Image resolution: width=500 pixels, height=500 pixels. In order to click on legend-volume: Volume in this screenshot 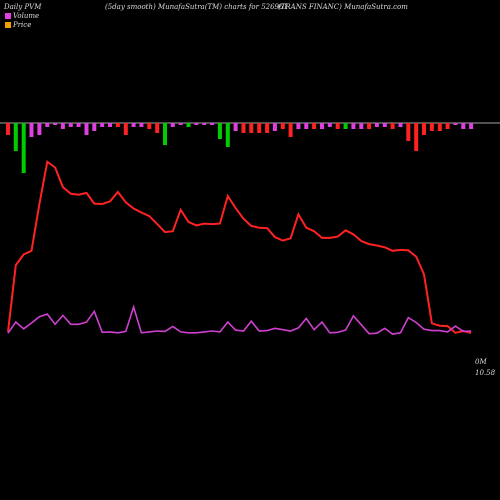, I will do `click(22, 16)`.